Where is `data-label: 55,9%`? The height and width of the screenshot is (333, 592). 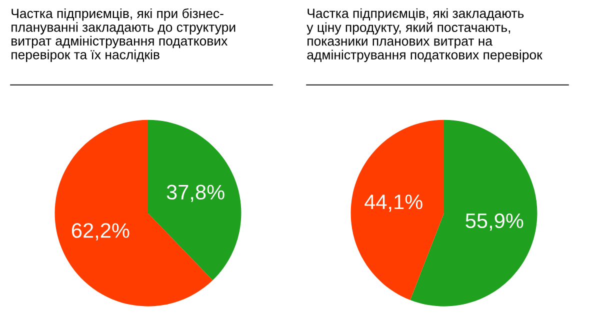 data-label: 55,9% is located at coordinates (495, 222).